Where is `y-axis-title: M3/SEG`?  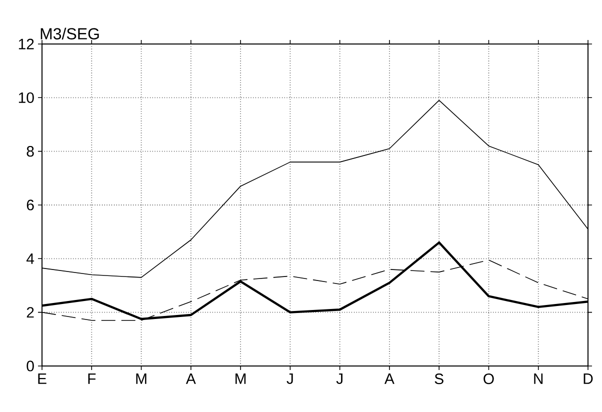 y-axis-title: M3/SEG is located at coordinates (69, 34).